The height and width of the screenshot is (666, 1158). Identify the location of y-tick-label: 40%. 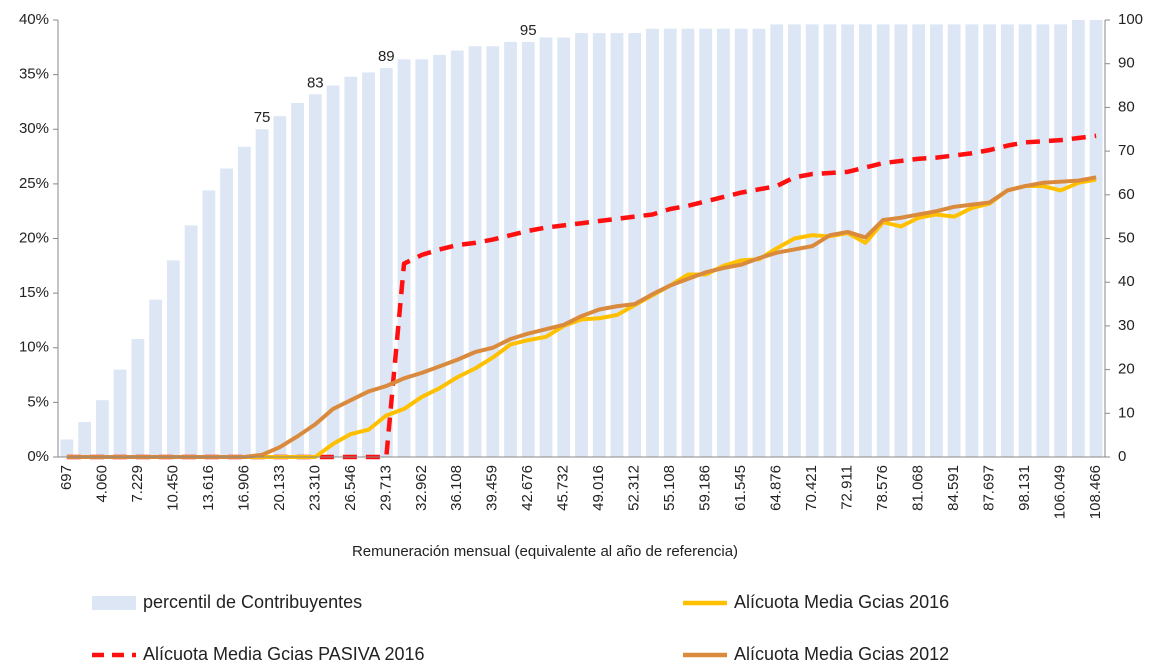
(34, 19).